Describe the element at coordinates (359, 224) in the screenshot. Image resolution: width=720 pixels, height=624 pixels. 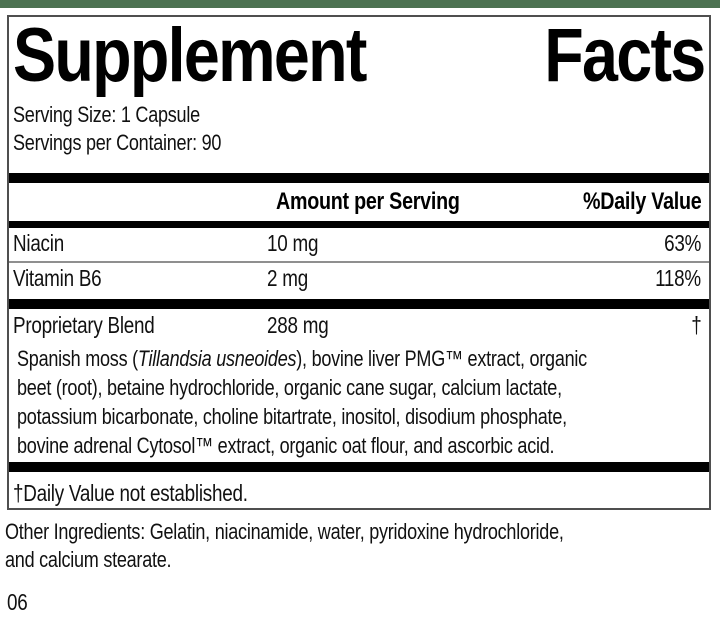
I see `separator-bar-under-header` at that location.